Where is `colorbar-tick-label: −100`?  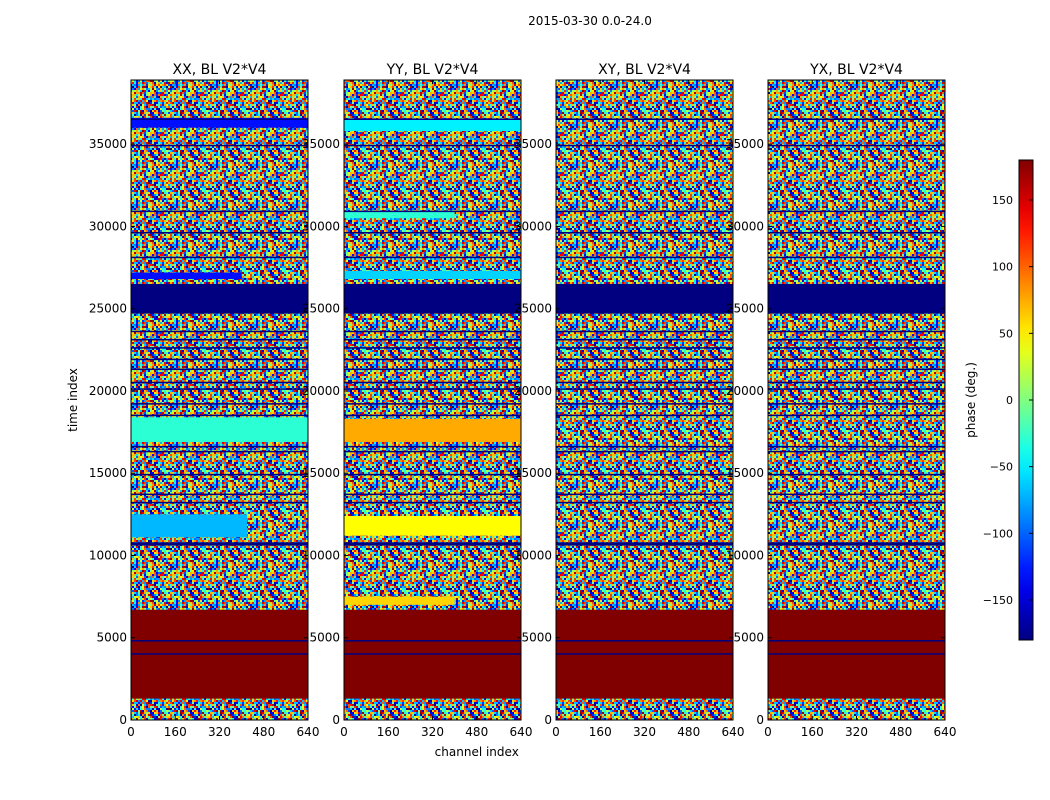 colorbar-tick-label: −100 is located at coordinates (998, 533).